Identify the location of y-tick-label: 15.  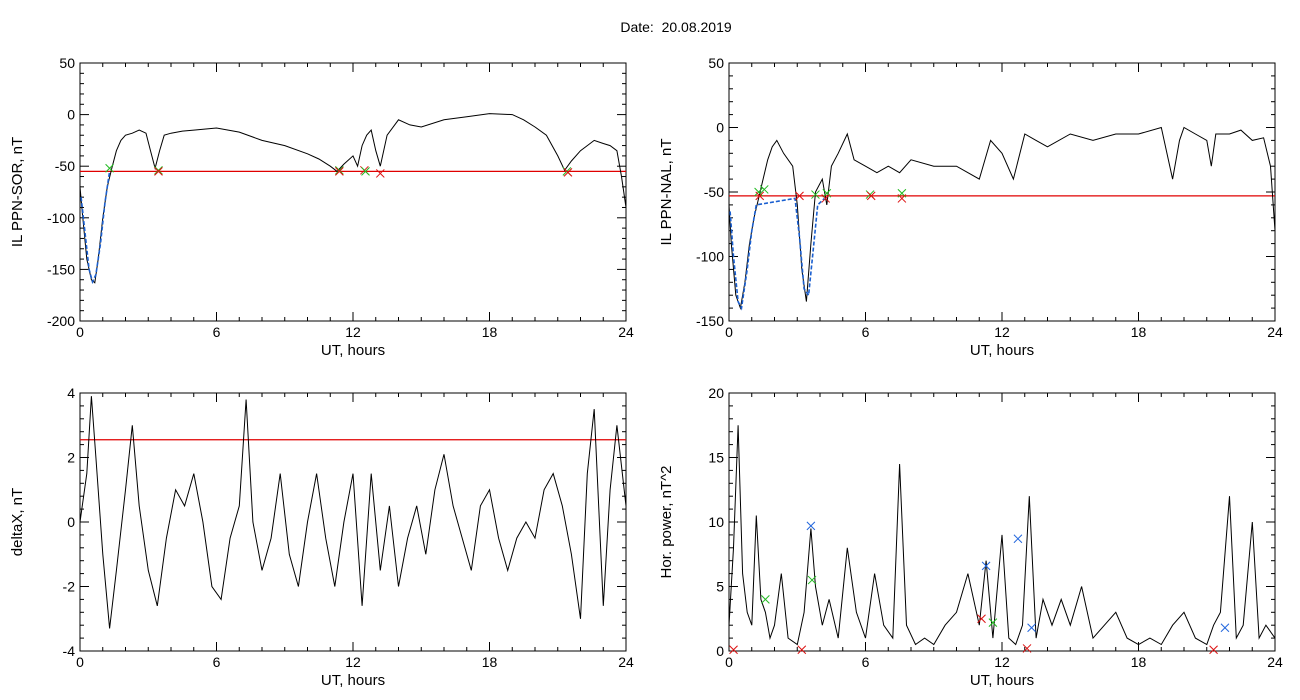
(716, 458).